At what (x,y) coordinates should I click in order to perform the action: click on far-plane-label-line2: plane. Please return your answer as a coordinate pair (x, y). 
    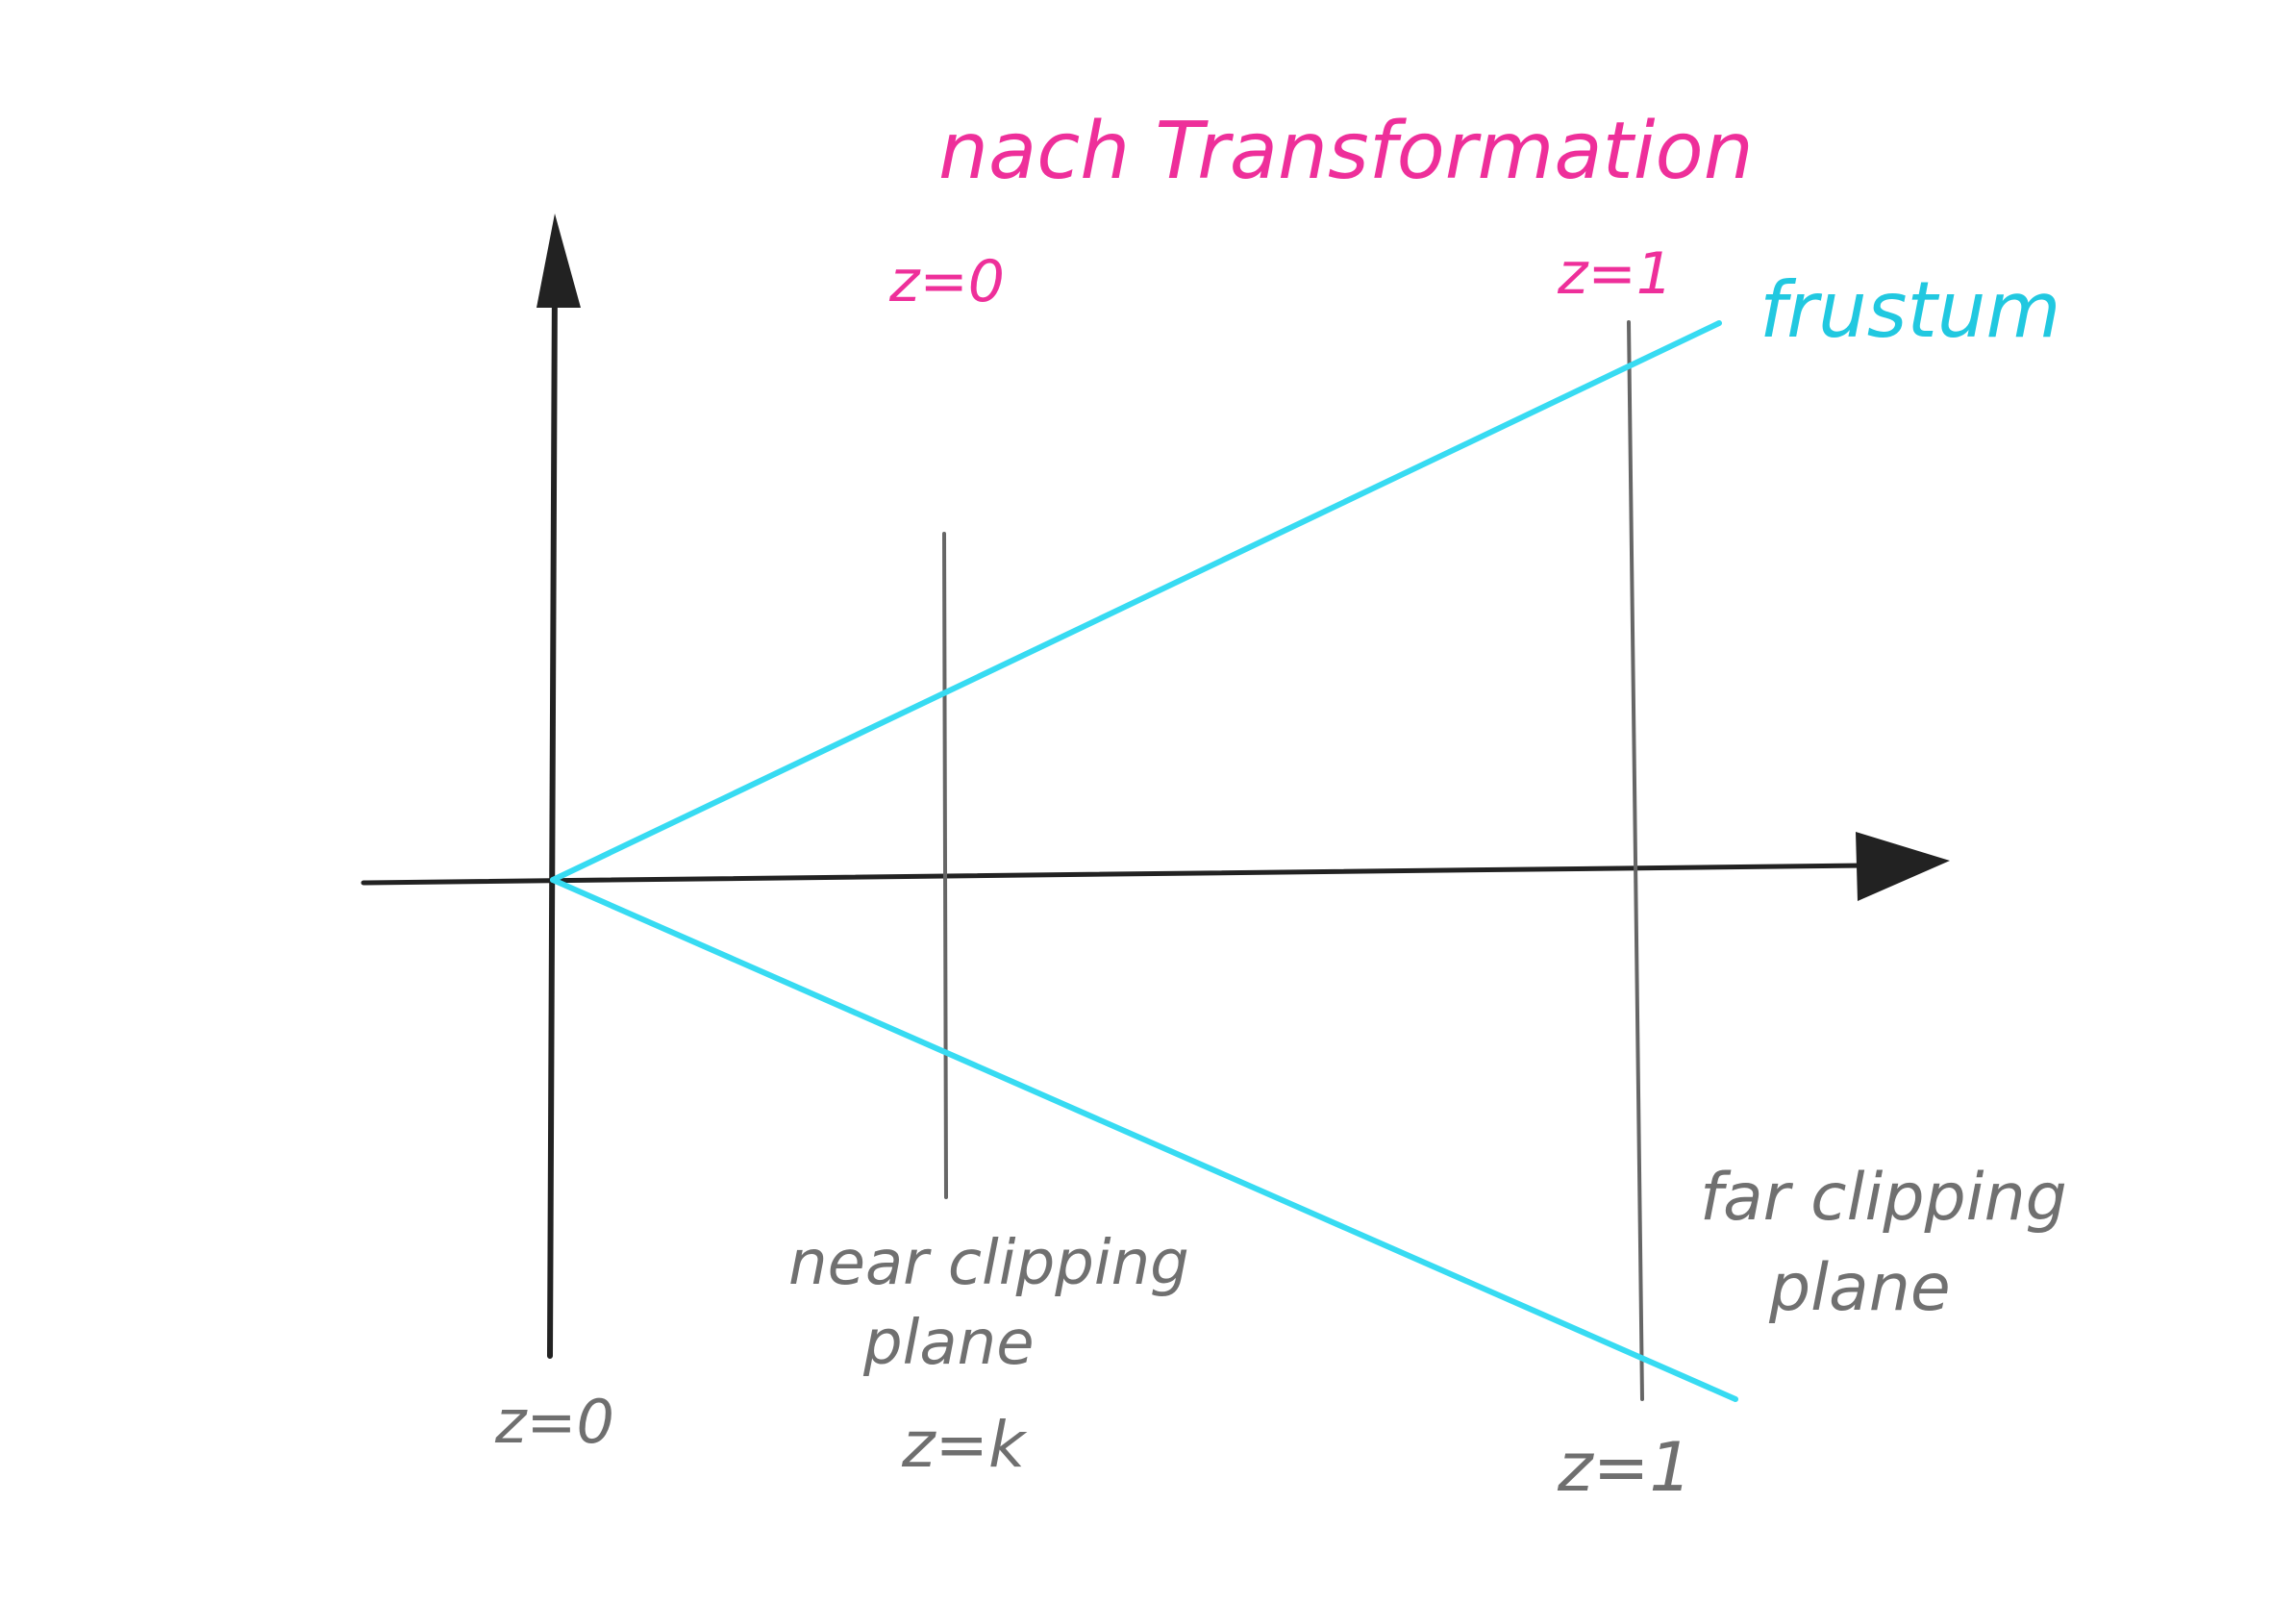
    Looking at the image, I should click on (1859, 1288).